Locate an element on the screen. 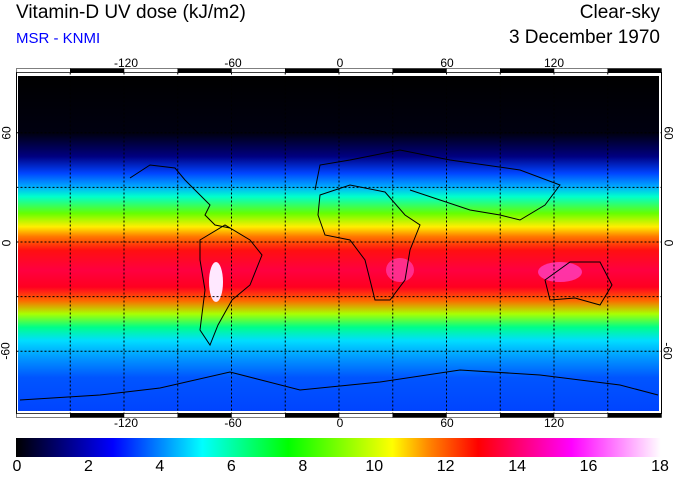  coast-south-america is located at coordinates (231, 285).